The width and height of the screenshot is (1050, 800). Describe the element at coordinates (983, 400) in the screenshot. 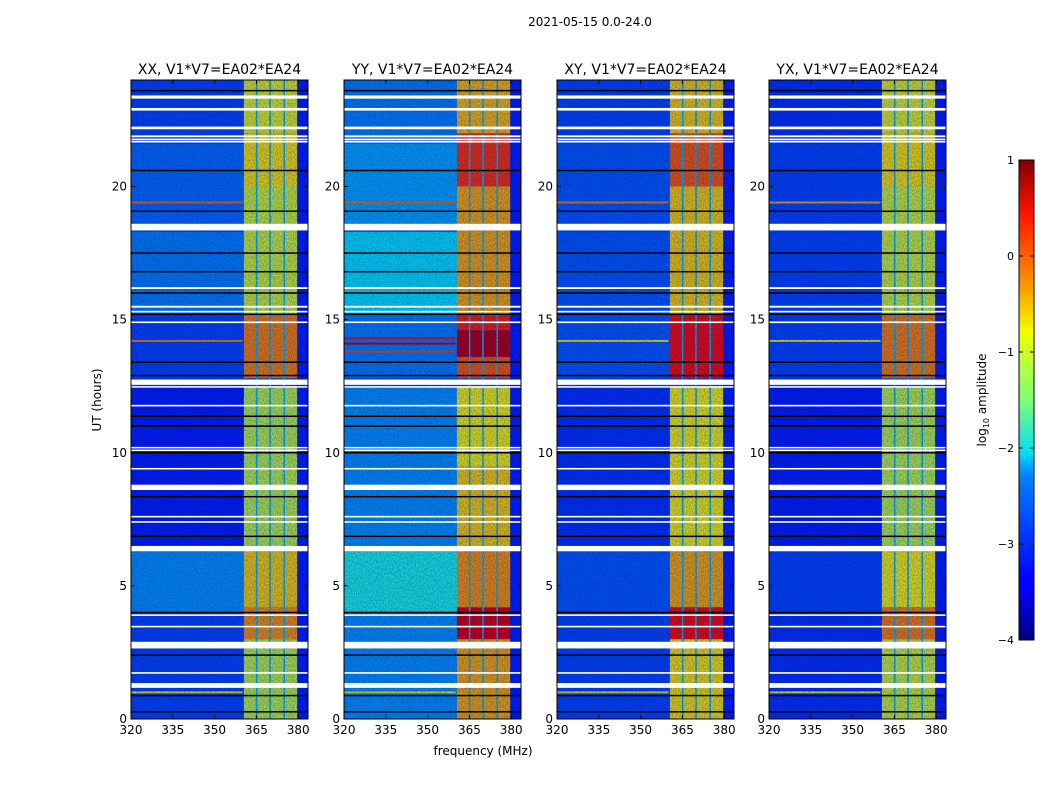

I see `colorbar-label: log10 amplitude` at that location.